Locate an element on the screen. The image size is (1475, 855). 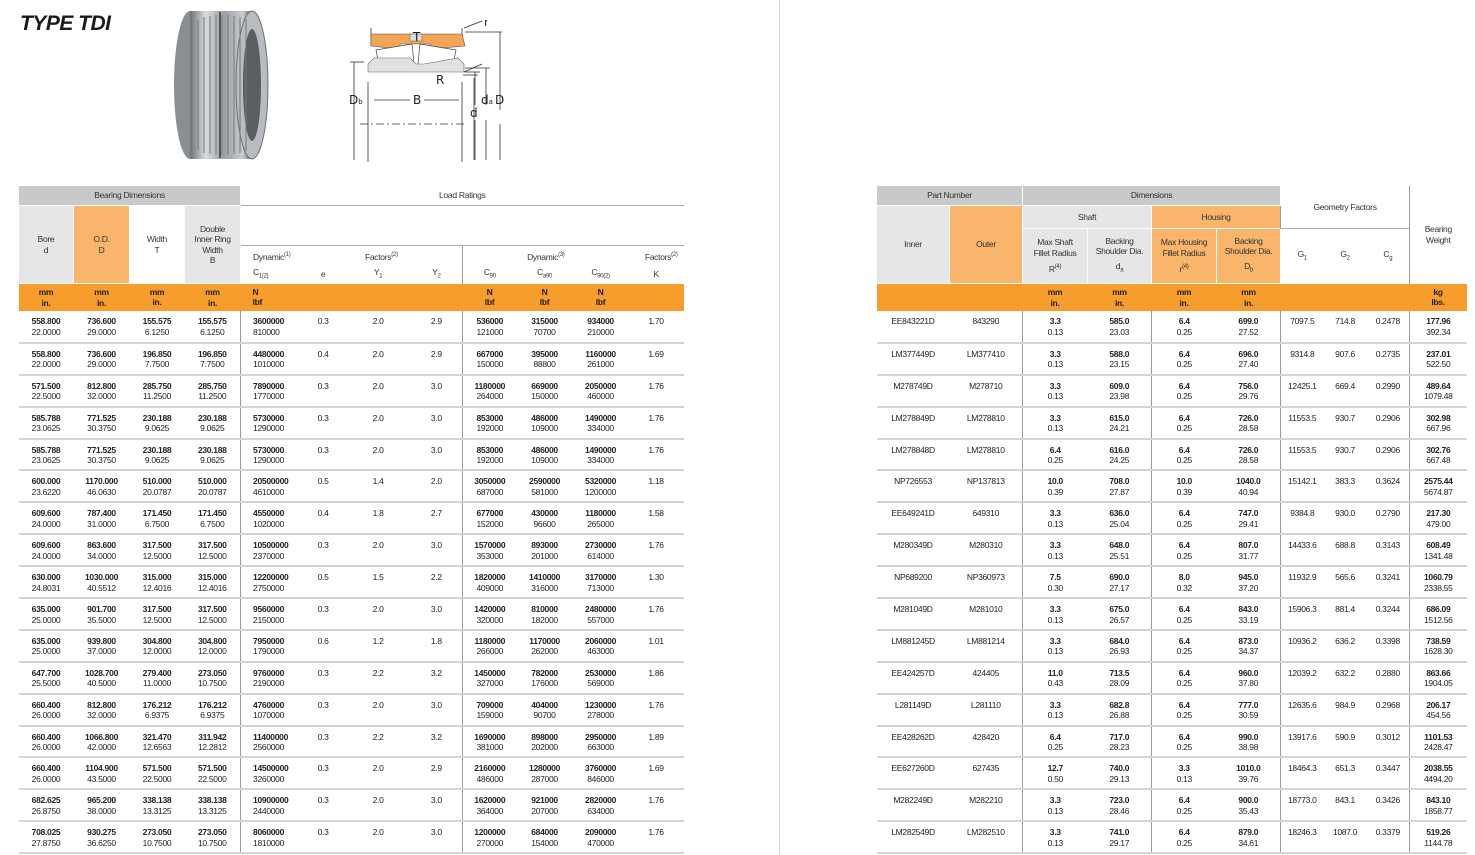
cell-c90-2: 2820000 634000 is located at coordinates (600, 806).